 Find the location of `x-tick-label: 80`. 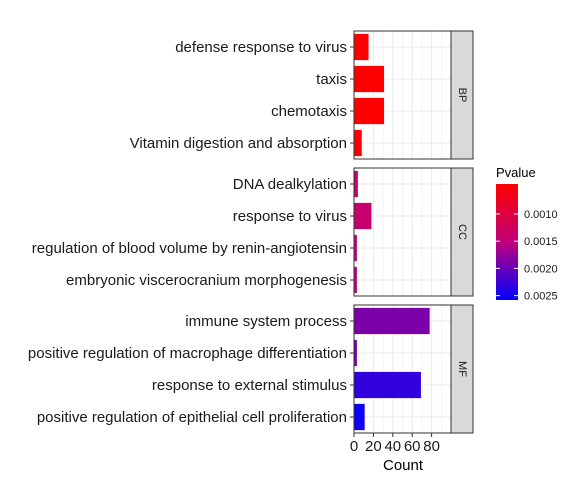

x-tick-label: 80 is located at coordinates (431, 446).